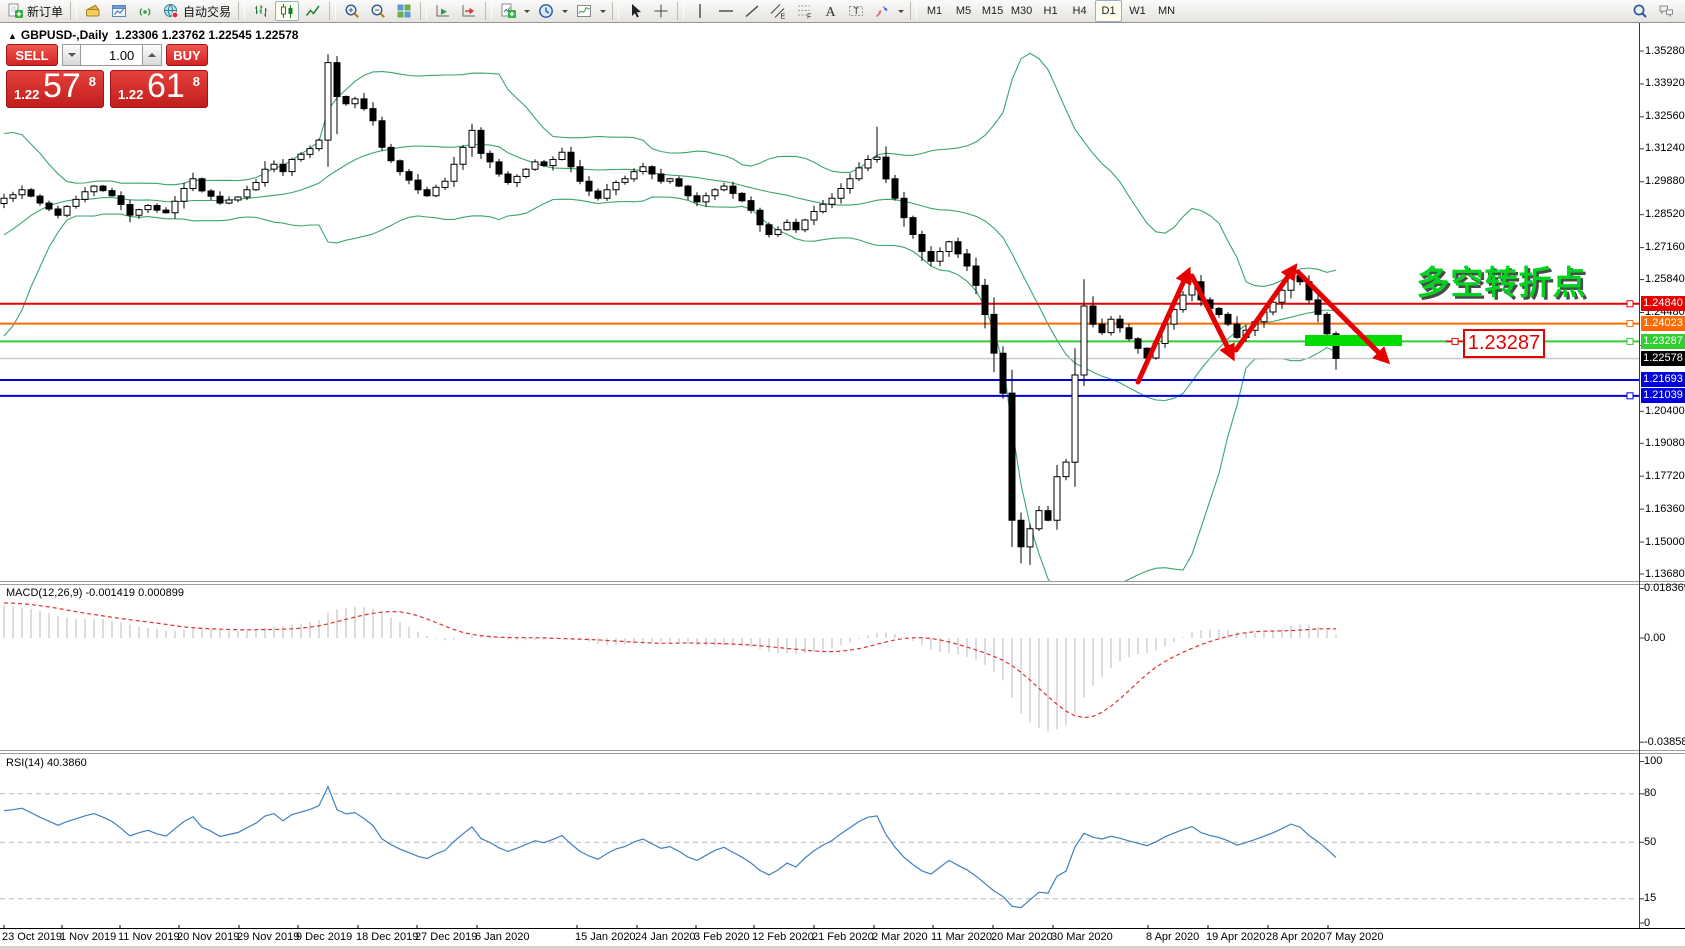 Image resolution: width=1685 pixels, height=949 pixels. What do you see at coordinates (131, 94) in the screenshot?
I see `buy-price-prefix: 1.22` at bounding box center [131, 94].